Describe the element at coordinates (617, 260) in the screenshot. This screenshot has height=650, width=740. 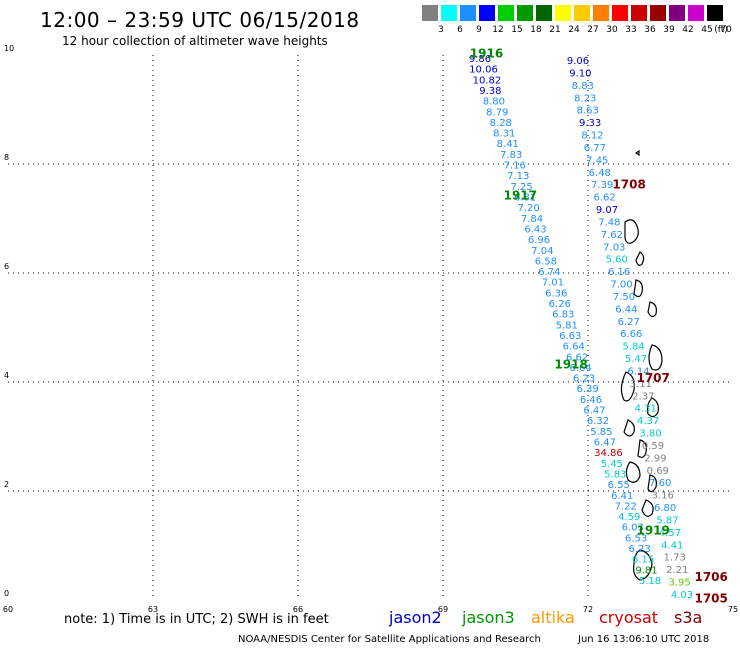
I see `wave-height-label: 5.60` at that location.